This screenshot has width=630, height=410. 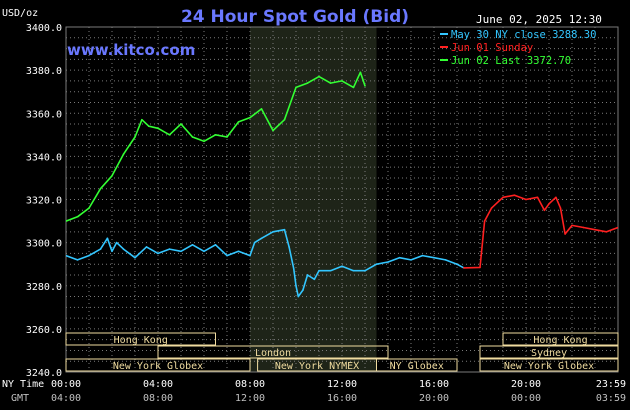 I want to click on y-tick-label: 3360.0, so click(x=44, y=114).